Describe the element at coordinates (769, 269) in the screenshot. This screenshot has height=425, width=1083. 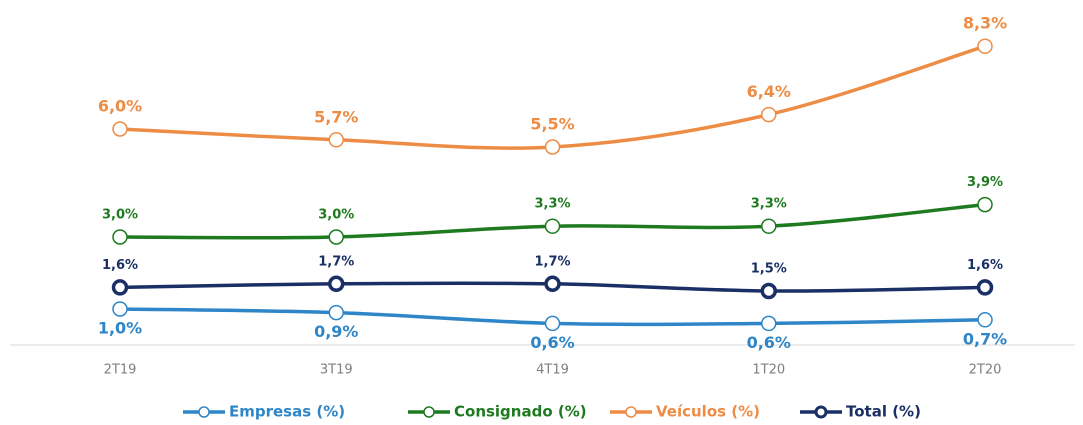
I see `data-label: 1,5%` at that location.